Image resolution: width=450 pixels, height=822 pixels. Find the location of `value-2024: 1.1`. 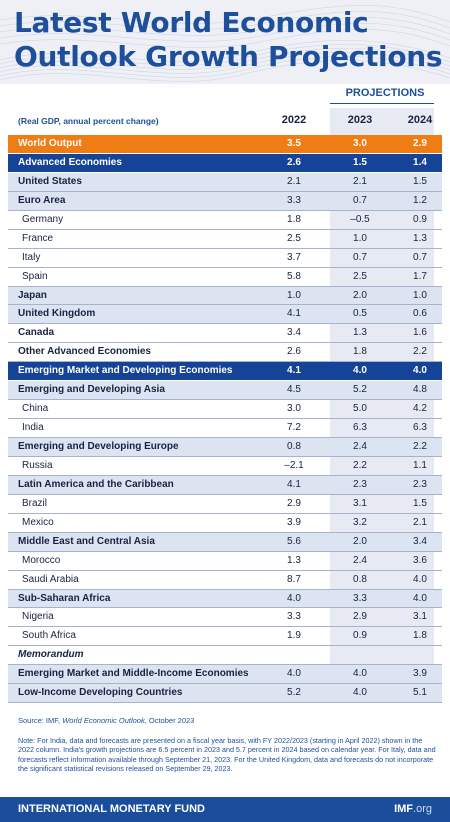

value-2024: 1.1 is located at coordinates (420, 465).